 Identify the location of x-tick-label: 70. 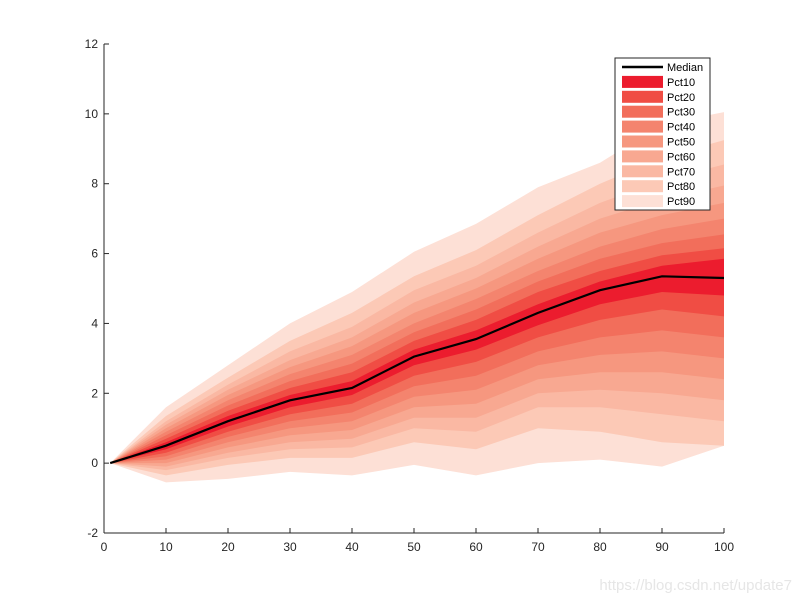
(538, 547).